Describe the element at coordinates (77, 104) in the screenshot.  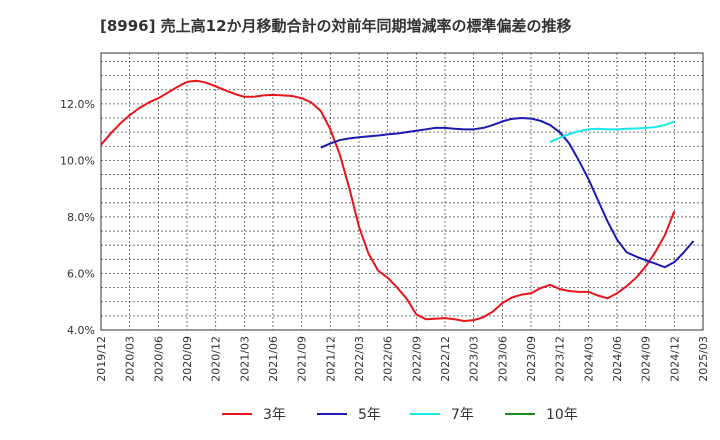
I see `y-tick-label: 12.0%` at that location.